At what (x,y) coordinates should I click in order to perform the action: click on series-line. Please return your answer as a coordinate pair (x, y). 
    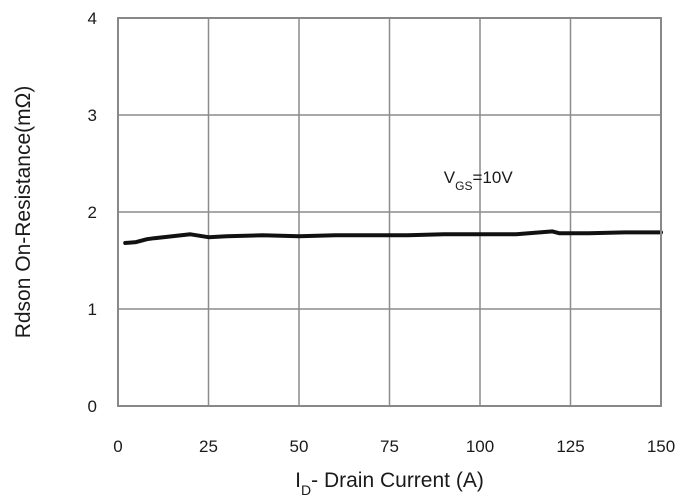
    Looking at the image, I should click on (393, 237).